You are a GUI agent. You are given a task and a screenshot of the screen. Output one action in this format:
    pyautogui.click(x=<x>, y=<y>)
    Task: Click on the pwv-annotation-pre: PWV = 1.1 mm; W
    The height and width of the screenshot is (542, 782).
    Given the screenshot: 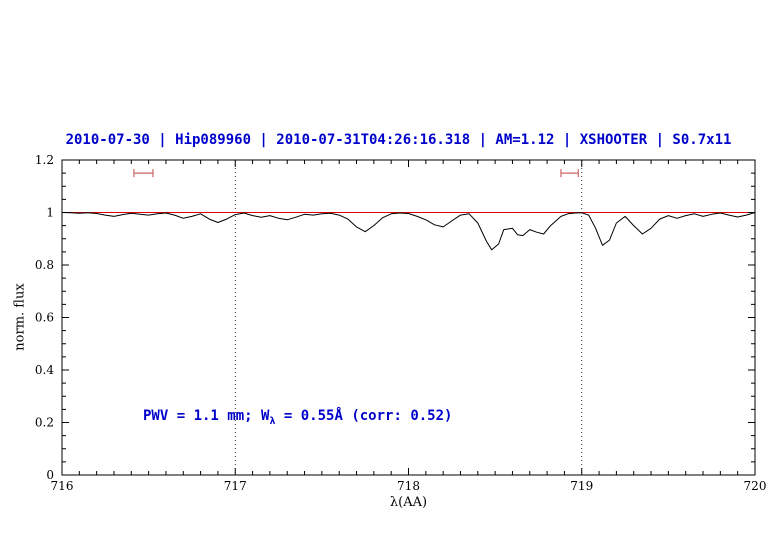 What is the action you would take?
    pyautogui.click(x=206, y=416)
    